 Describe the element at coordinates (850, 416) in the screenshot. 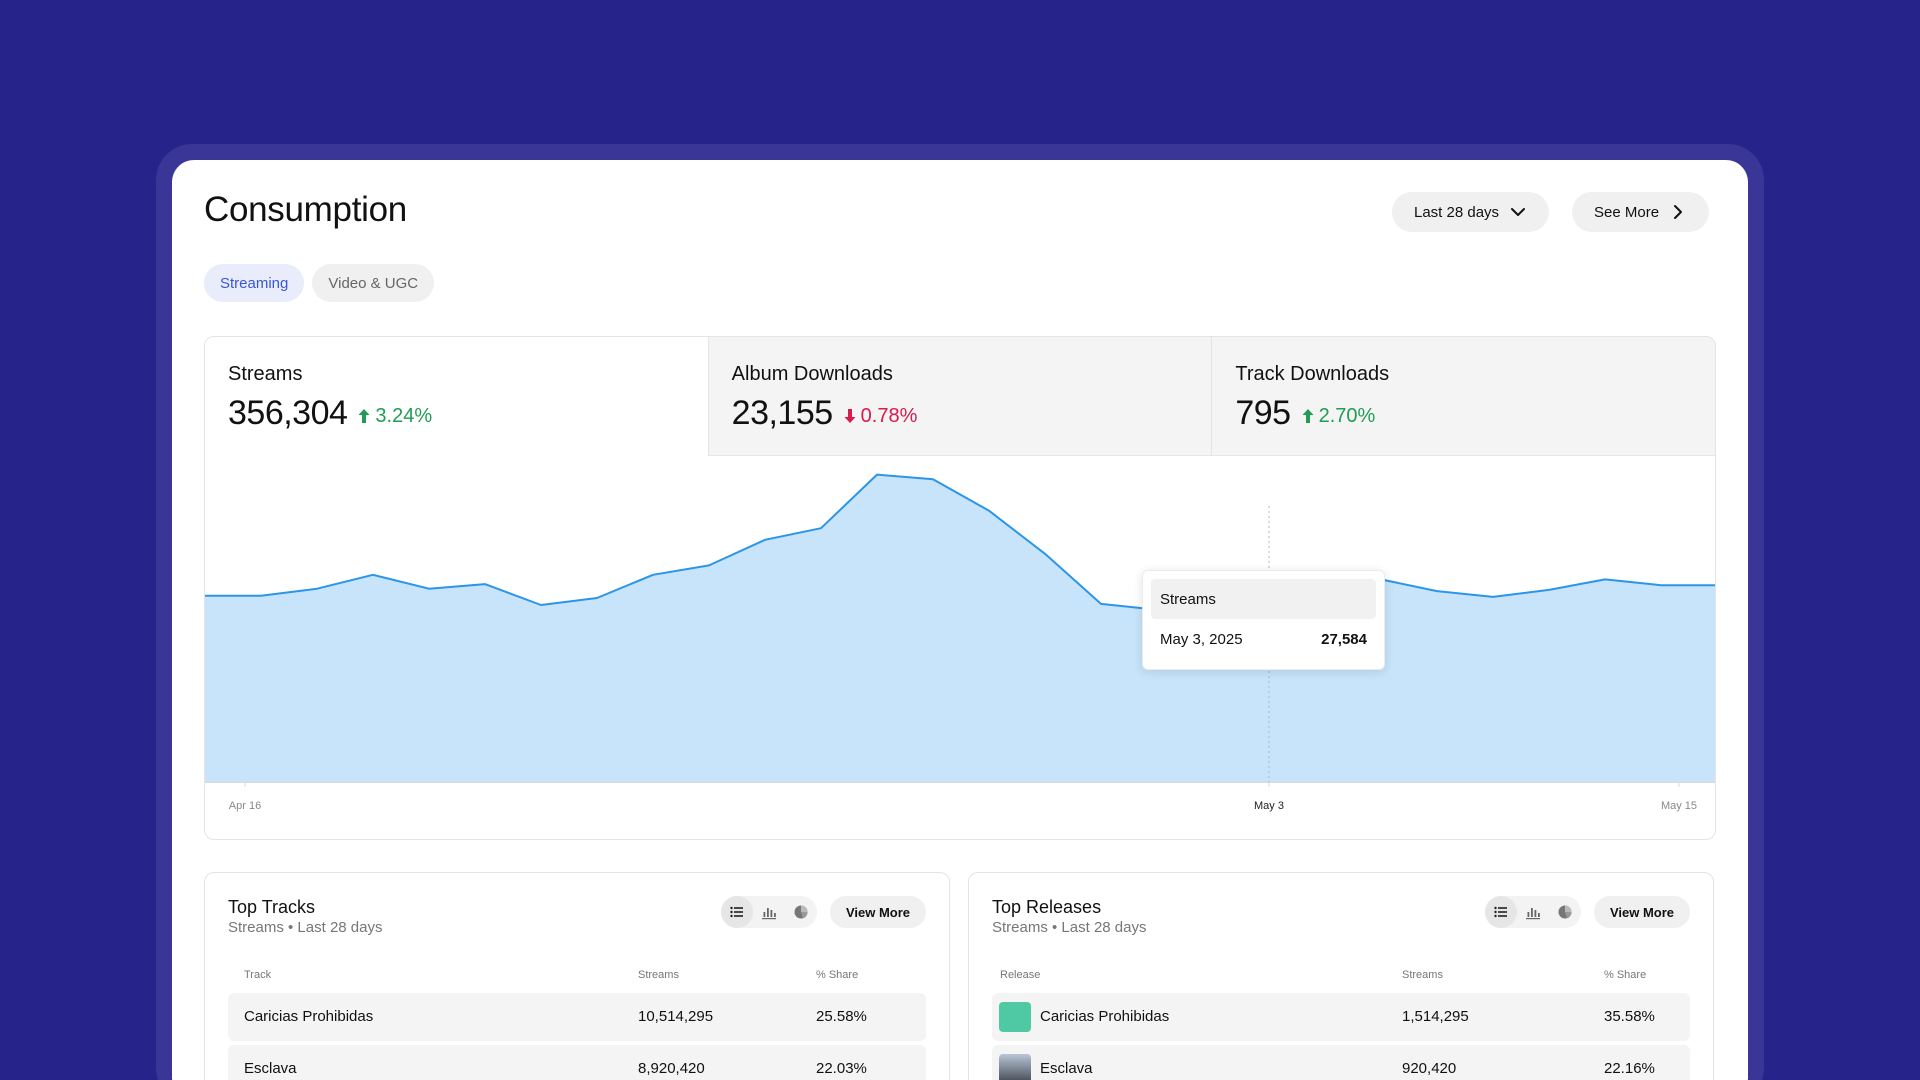

I see `arrow-down-icon` at that location.